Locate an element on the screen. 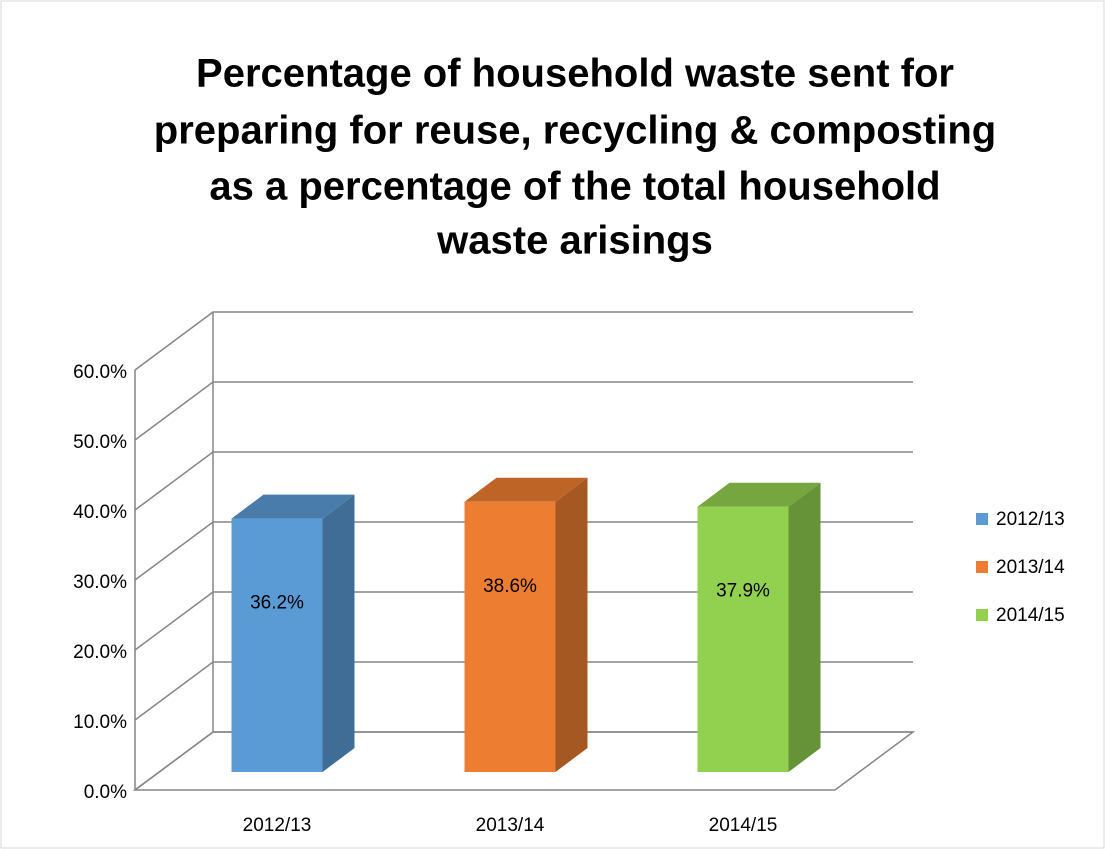 This screenshot has width=1105, height=849. x-tick-label: 2014/15 is located at coordinates (743, 825).